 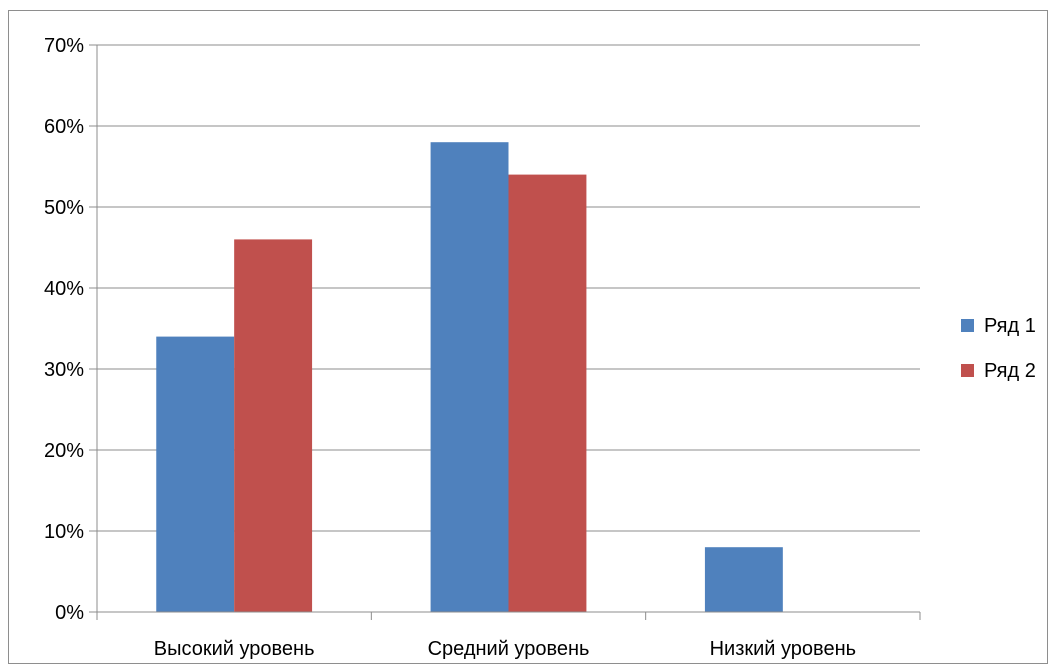 What do you see at coordinates (69, 613) in the screenshot?
I see `y-tick-label: 0%` at bounding box center [69, 613].